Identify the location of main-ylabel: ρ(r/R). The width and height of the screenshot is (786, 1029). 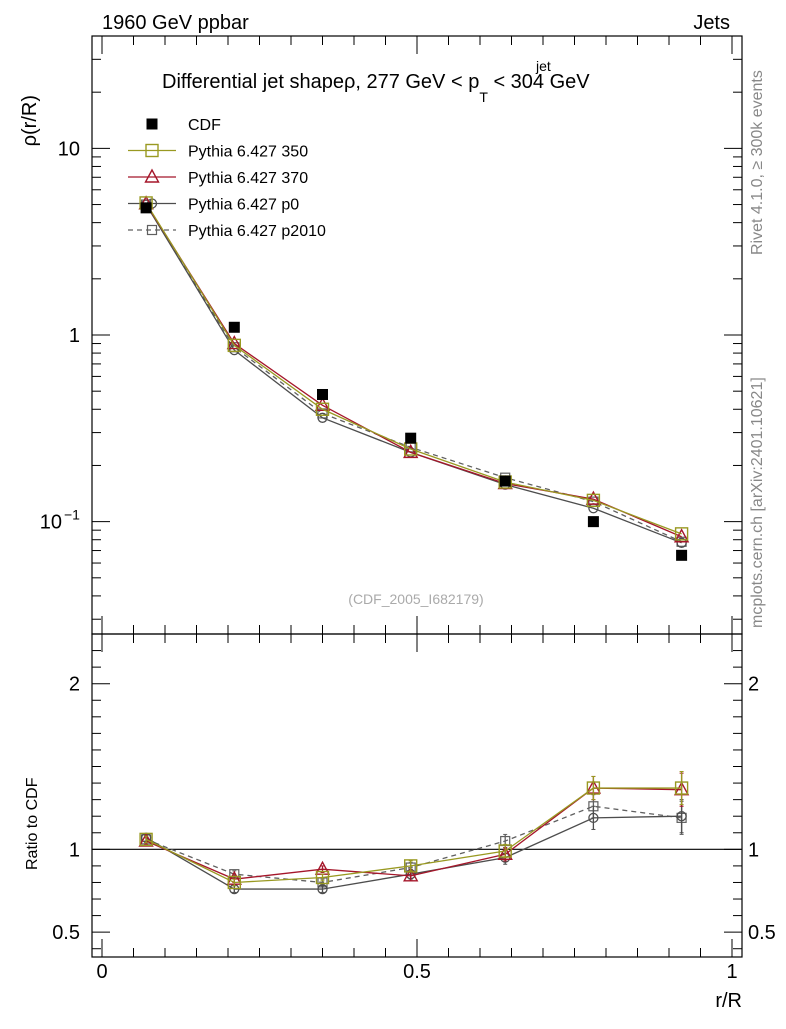
(30, 120).